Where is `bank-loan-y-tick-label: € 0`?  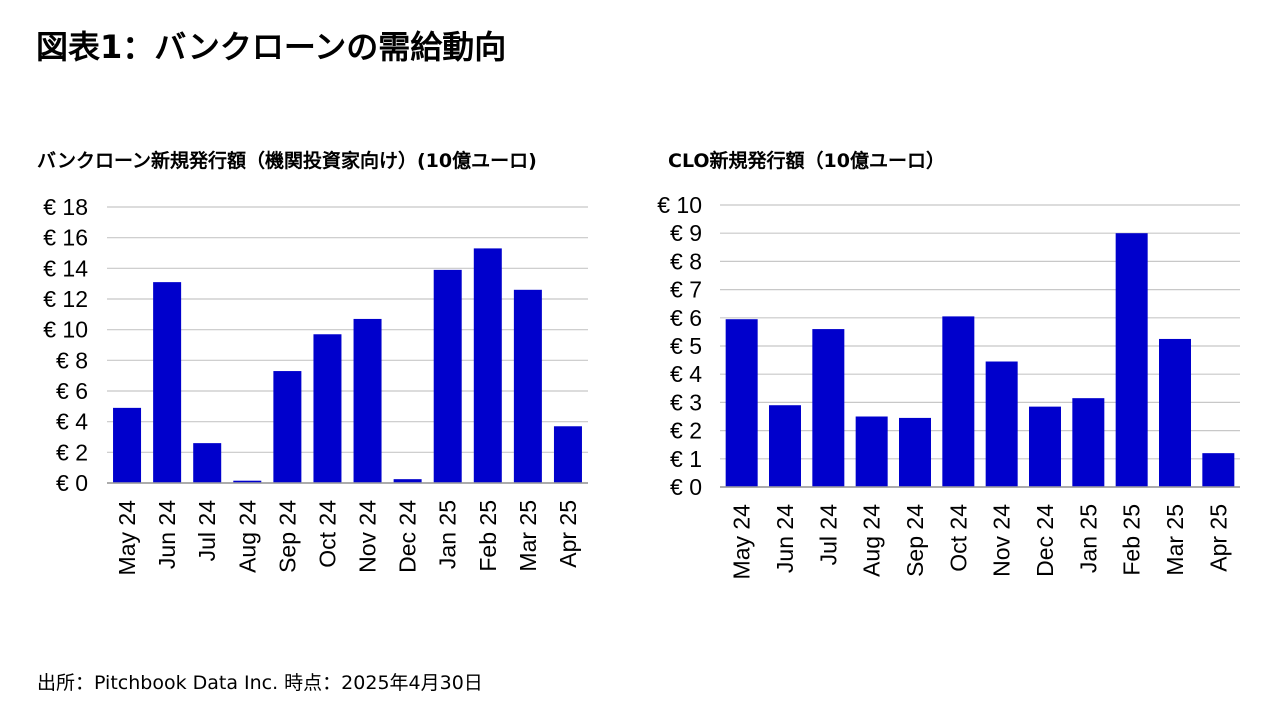
bank-loan-y-tick-label: € 0 is located at coordinates (72, 483).